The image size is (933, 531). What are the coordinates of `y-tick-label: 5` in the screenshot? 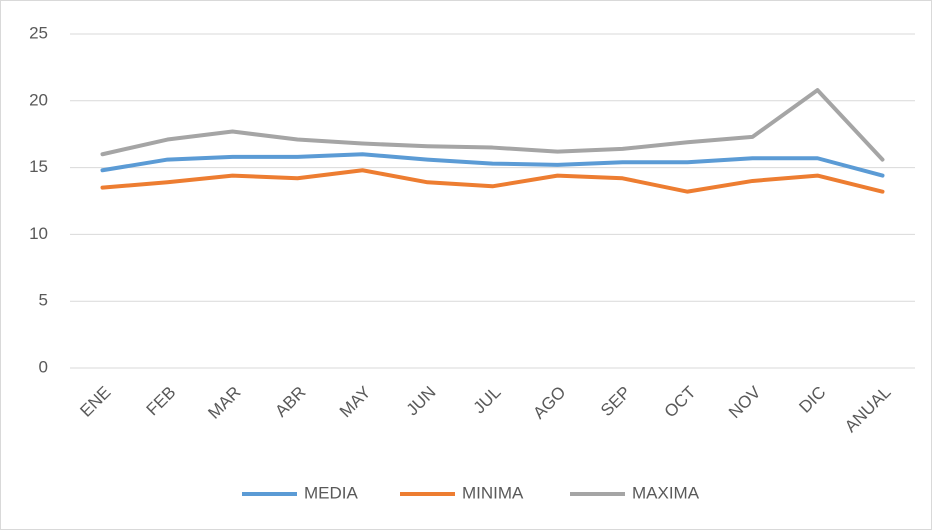 It's located at (43, 300).